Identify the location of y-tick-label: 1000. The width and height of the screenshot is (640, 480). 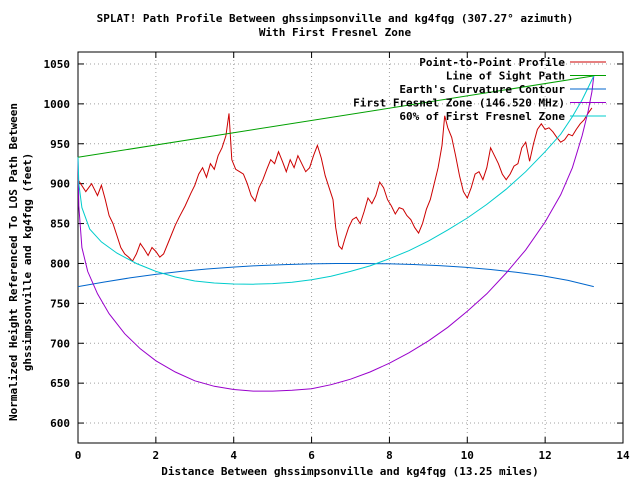
(57, 104).